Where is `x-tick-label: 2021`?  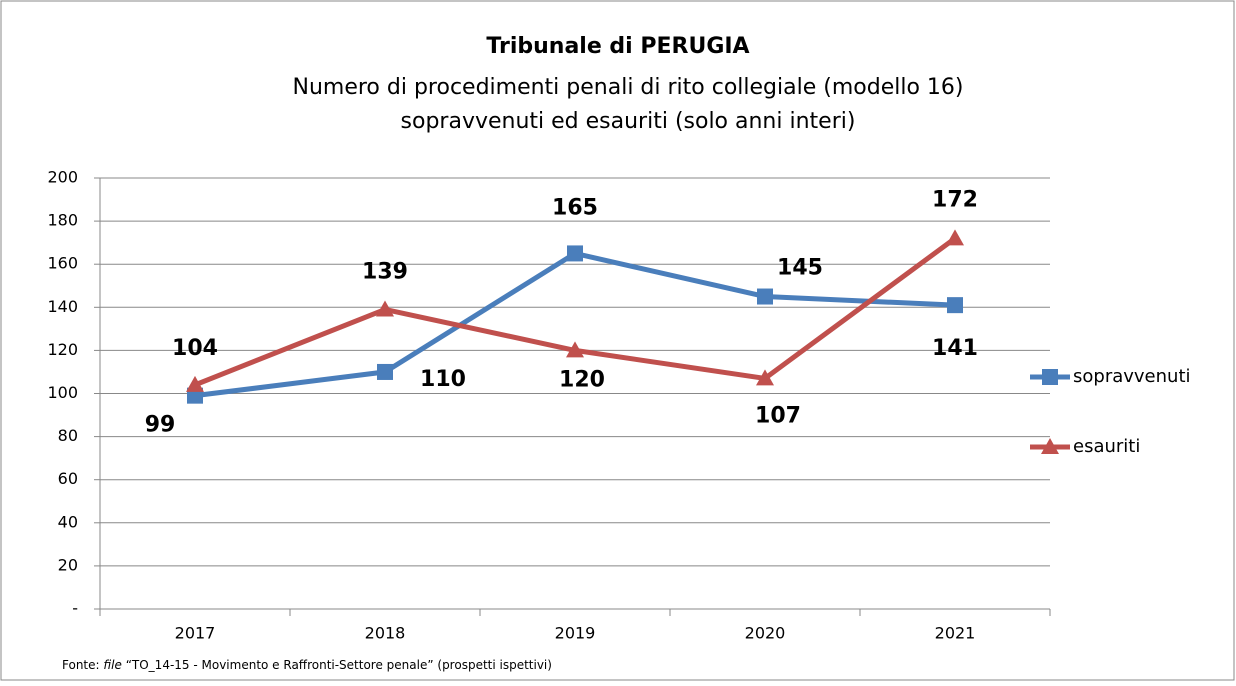
x-tick-label: 2021 is located at coordinates (955, 633).